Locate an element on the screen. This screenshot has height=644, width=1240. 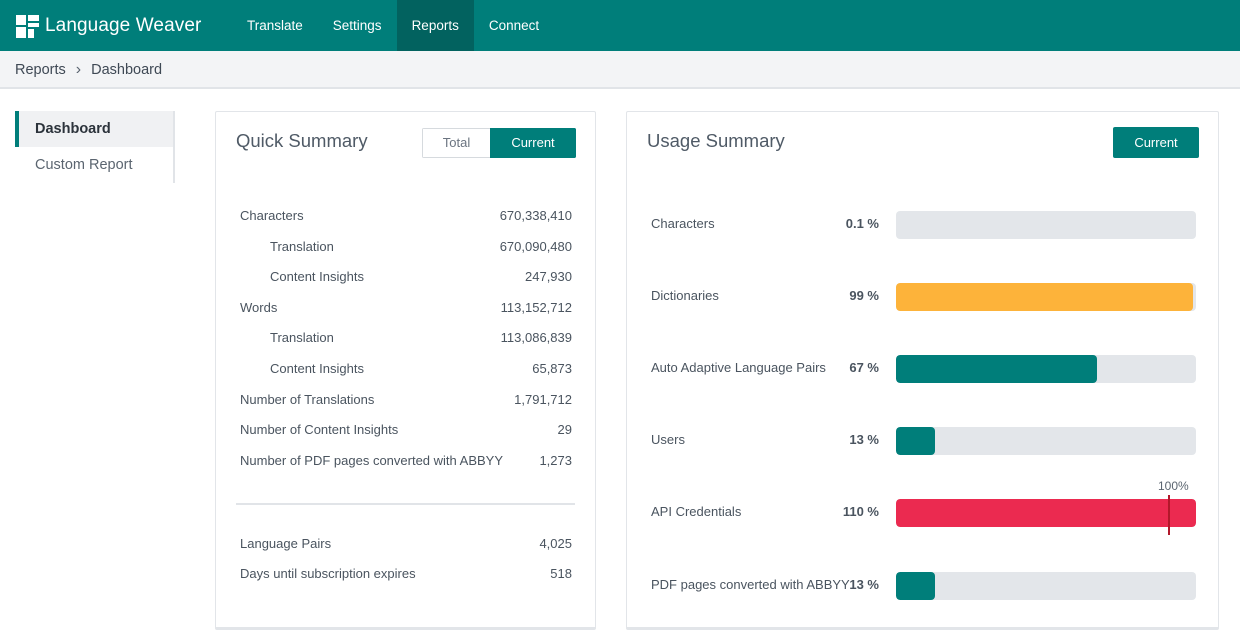
side-item-dashboard: Dashboard is located at coordinates (94, 129).